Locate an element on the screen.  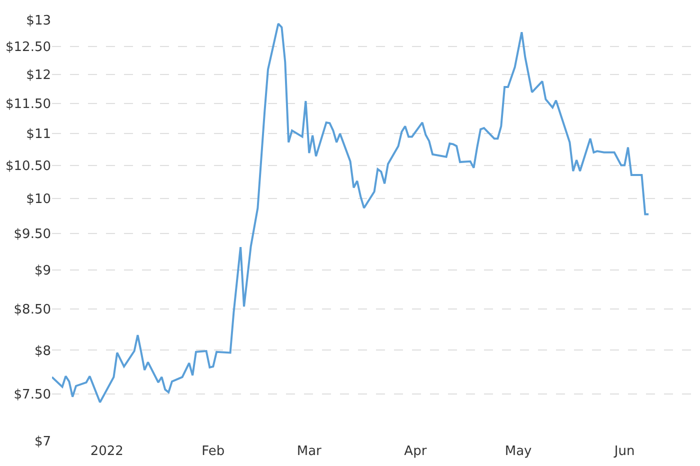
y-tick-label: $11 is located at coordinates (38, 134).